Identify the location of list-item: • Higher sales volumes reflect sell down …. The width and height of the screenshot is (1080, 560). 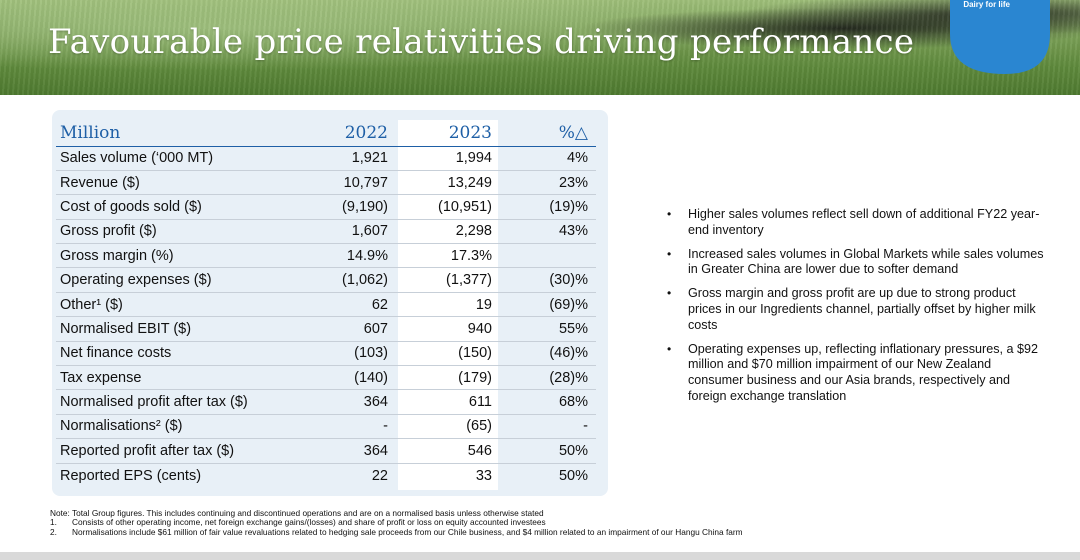
(853, 222).